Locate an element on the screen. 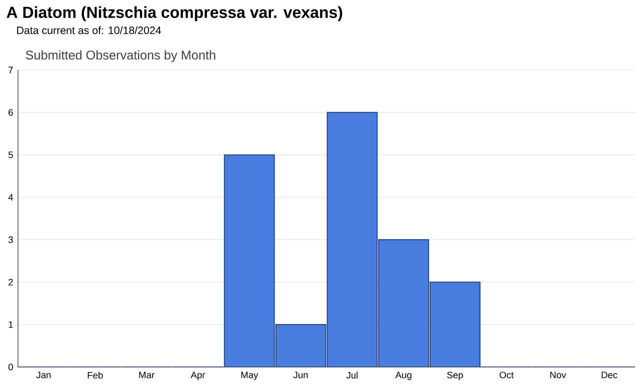  chart-subtitle: Data current as of: 10/18/2024 is located at coordinates (89, 30).